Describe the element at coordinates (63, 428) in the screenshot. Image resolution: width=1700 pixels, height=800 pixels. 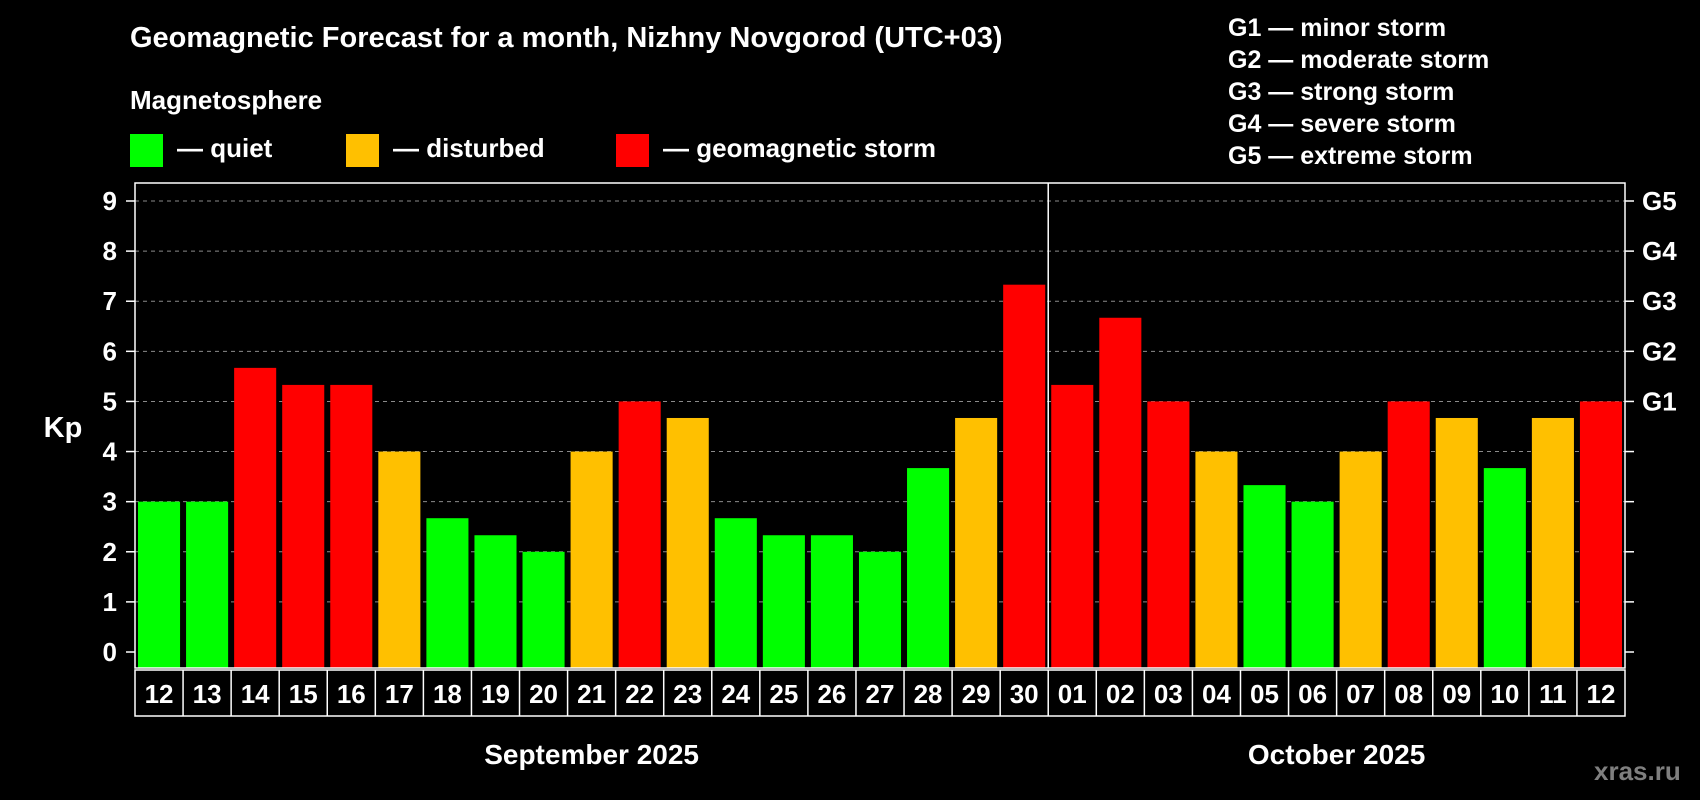
I see `y-axis-label: Kp` at that location.